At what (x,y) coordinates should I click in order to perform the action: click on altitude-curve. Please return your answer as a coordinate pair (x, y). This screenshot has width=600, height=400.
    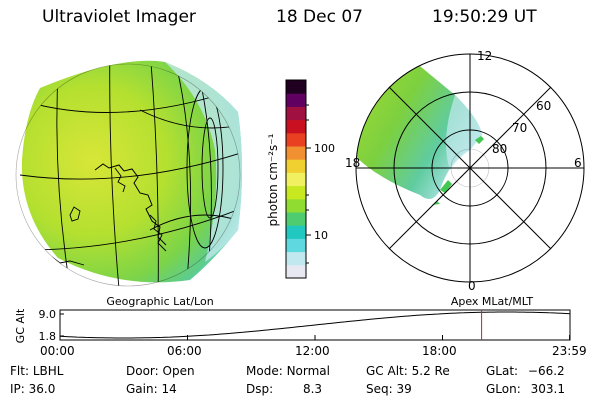
    Looking at the image, I should click on (315, 325).